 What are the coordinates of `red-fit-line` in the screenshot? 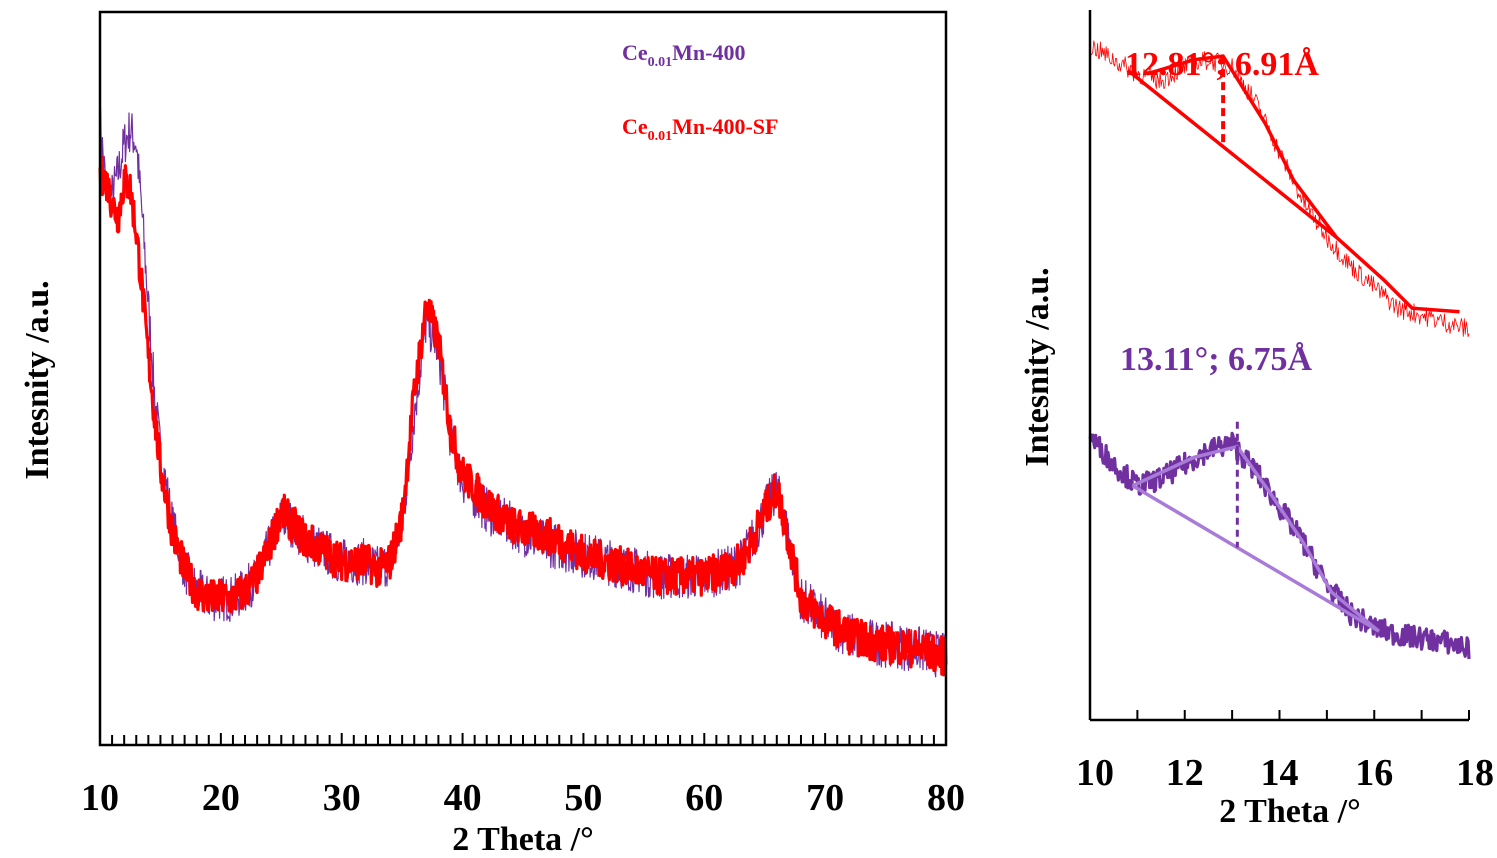 It's located at (1303, 184).